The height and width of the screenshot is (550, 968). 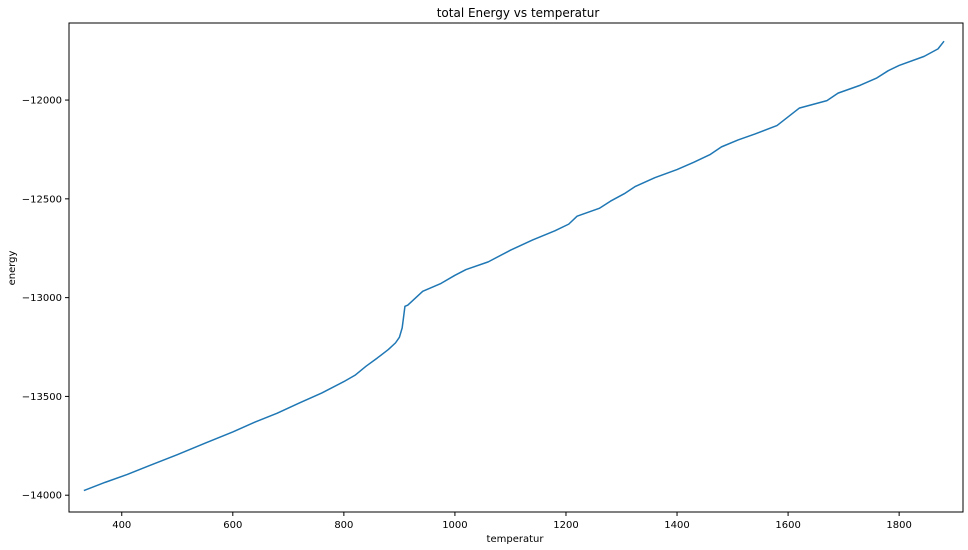 What do you see at coordinates (516, 539) in the screenshot?
I see `x-axis-label: temperatur` at bounding box center [516, 539].